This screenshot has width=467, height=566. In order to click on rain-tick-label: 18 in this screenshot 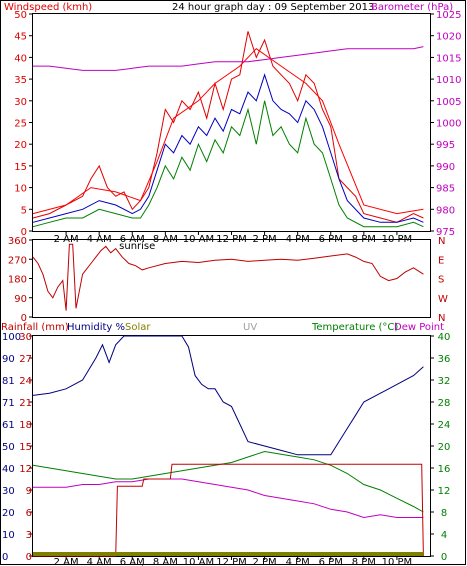, I will do `click(25, 425)`.